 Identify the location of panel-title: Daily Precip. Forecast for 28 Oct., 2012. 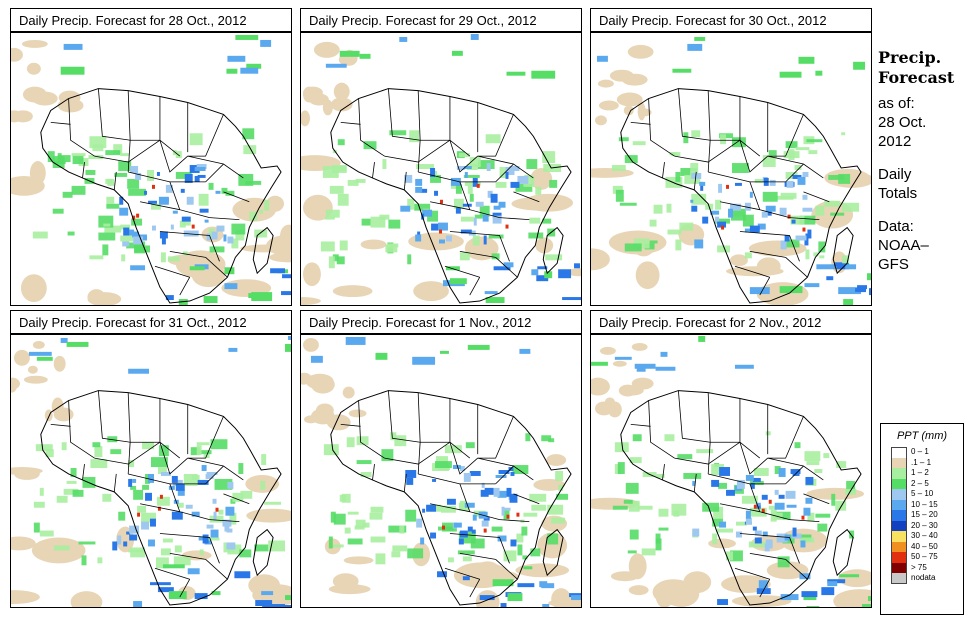
(151, 20).